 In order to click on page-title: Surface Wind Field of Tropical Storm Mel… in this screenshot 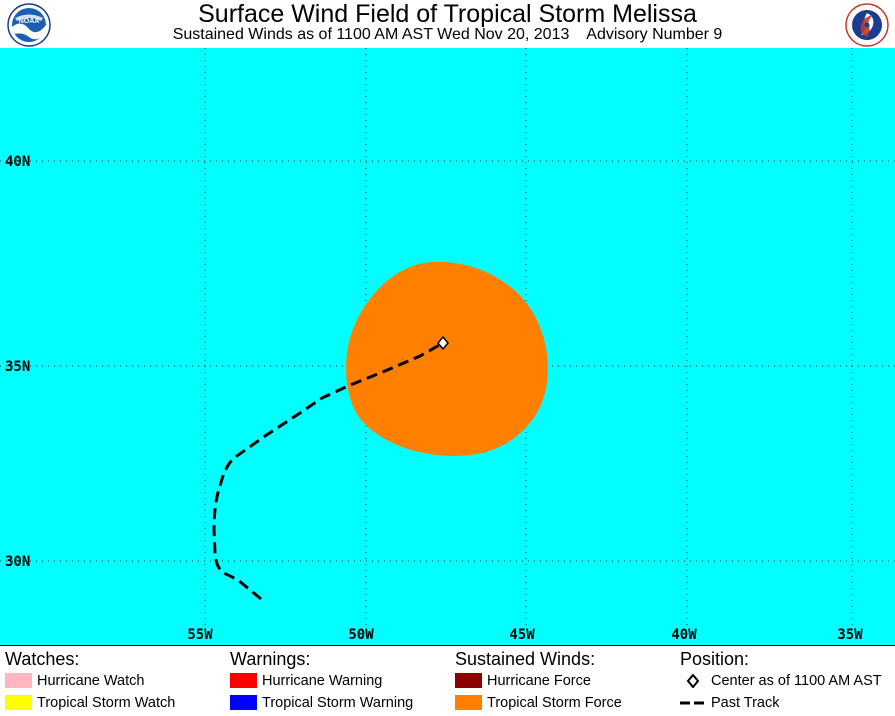, I will do `click(447, 14)`.